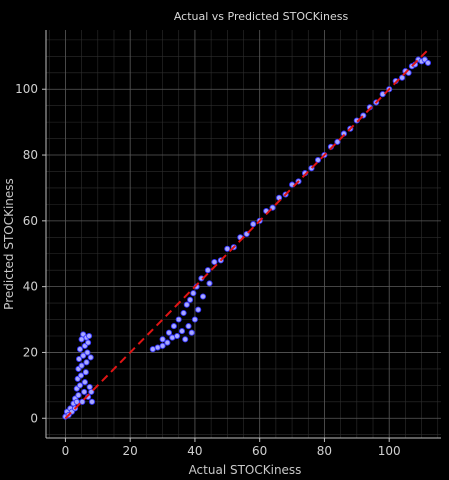  Describe the element at coordinates (9, 244) in the screenshot. I see `y-axis-label: Predicted STOCKiness` at that location.